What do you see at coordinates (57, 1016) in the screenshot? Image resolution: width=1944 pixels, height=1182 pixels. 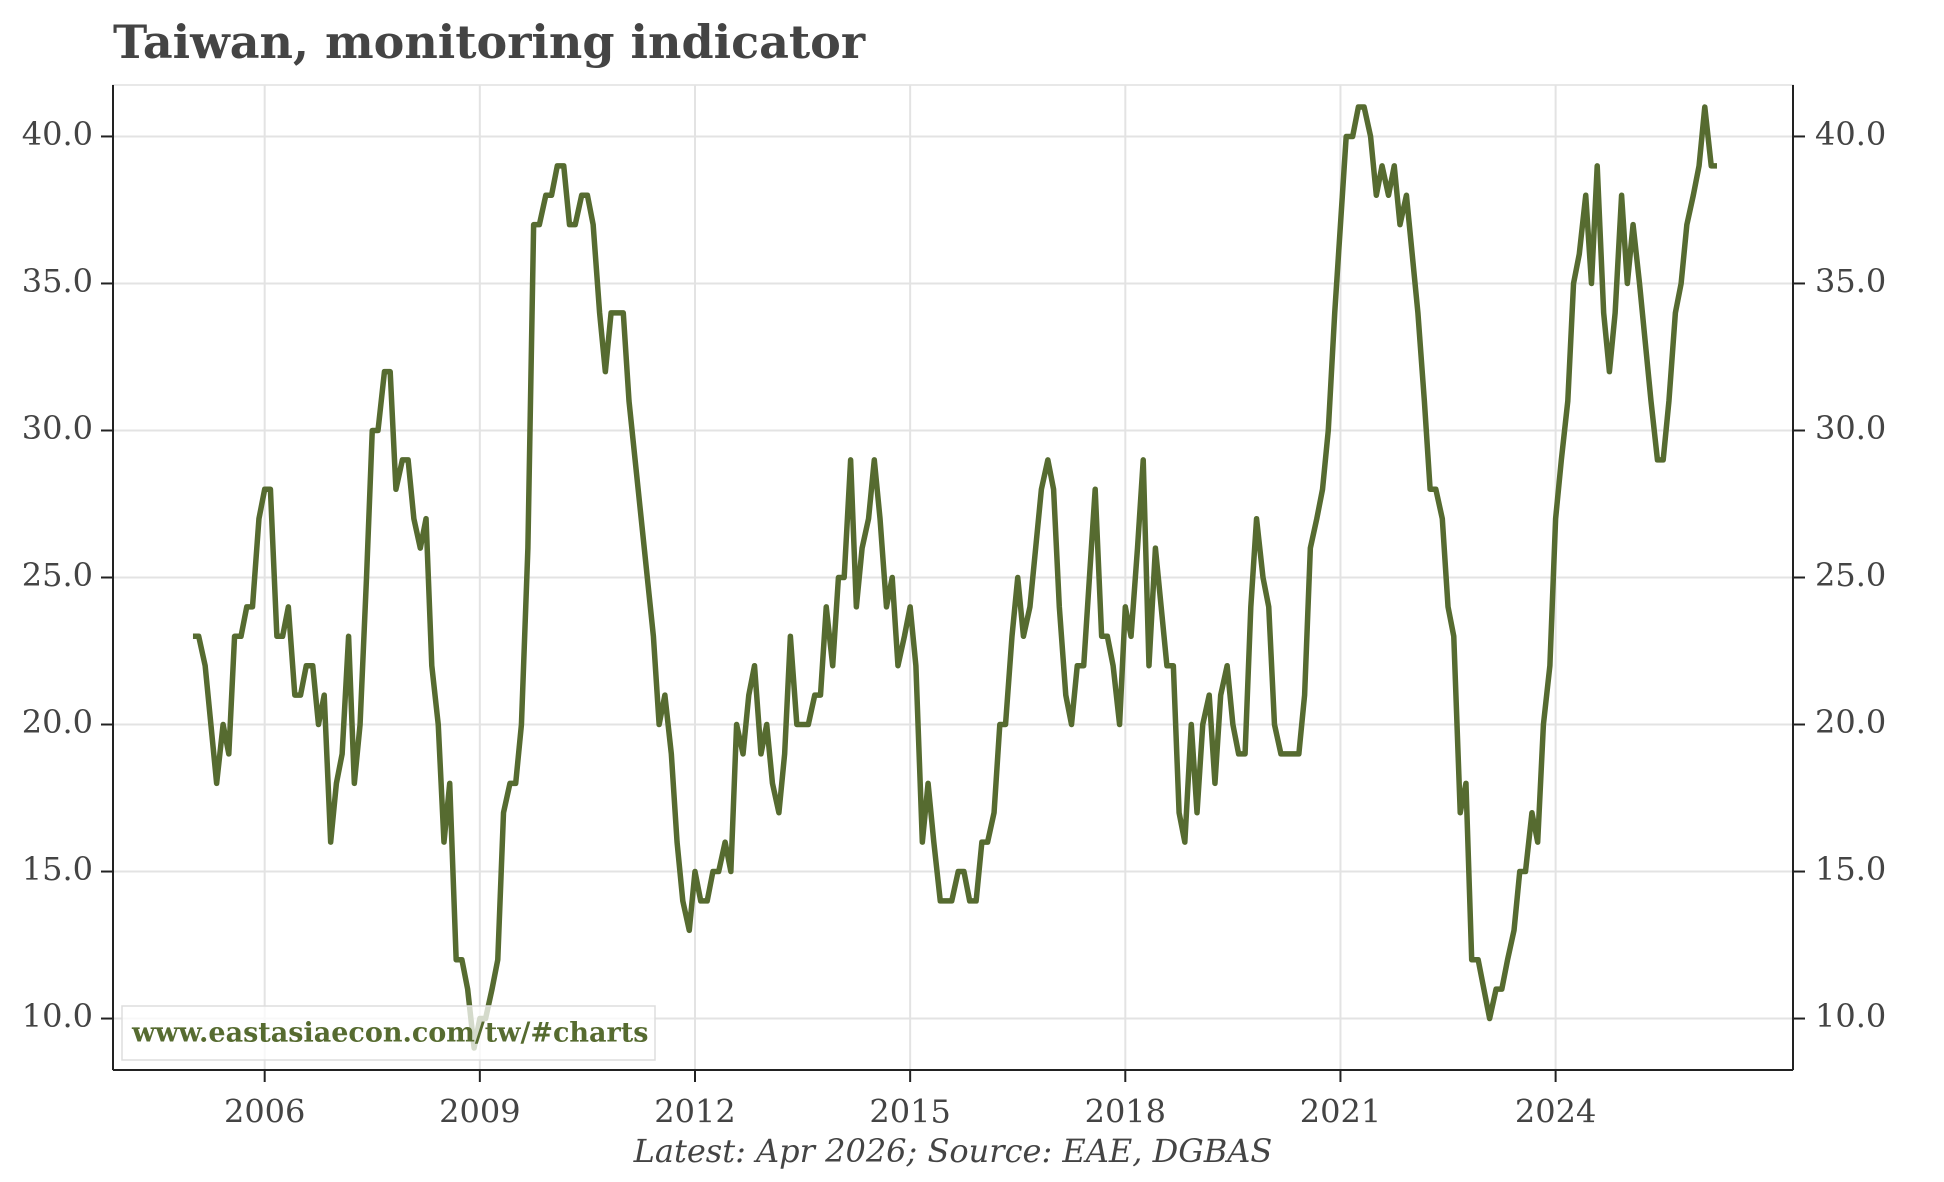 I see `y-tick-label: 10.0` at bounding box center [57, 1016].